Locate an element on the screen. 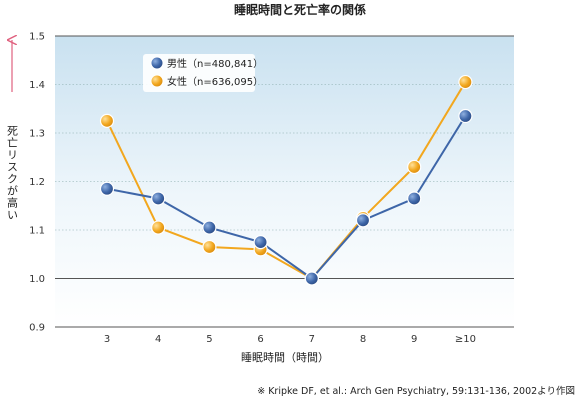  x-tick-label: 8 is located at coordinates (363, 339).